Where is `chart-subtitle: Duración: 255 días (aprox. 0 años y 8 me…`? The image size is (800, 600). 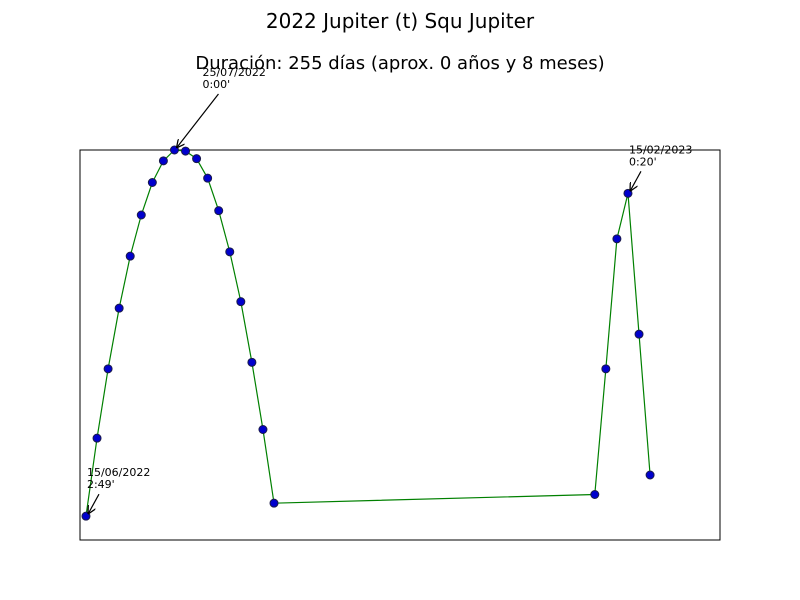 chart-subtitle: Duración: 255 días (aprox. 0 años y 8 me… is located at coordinates (399, 63).